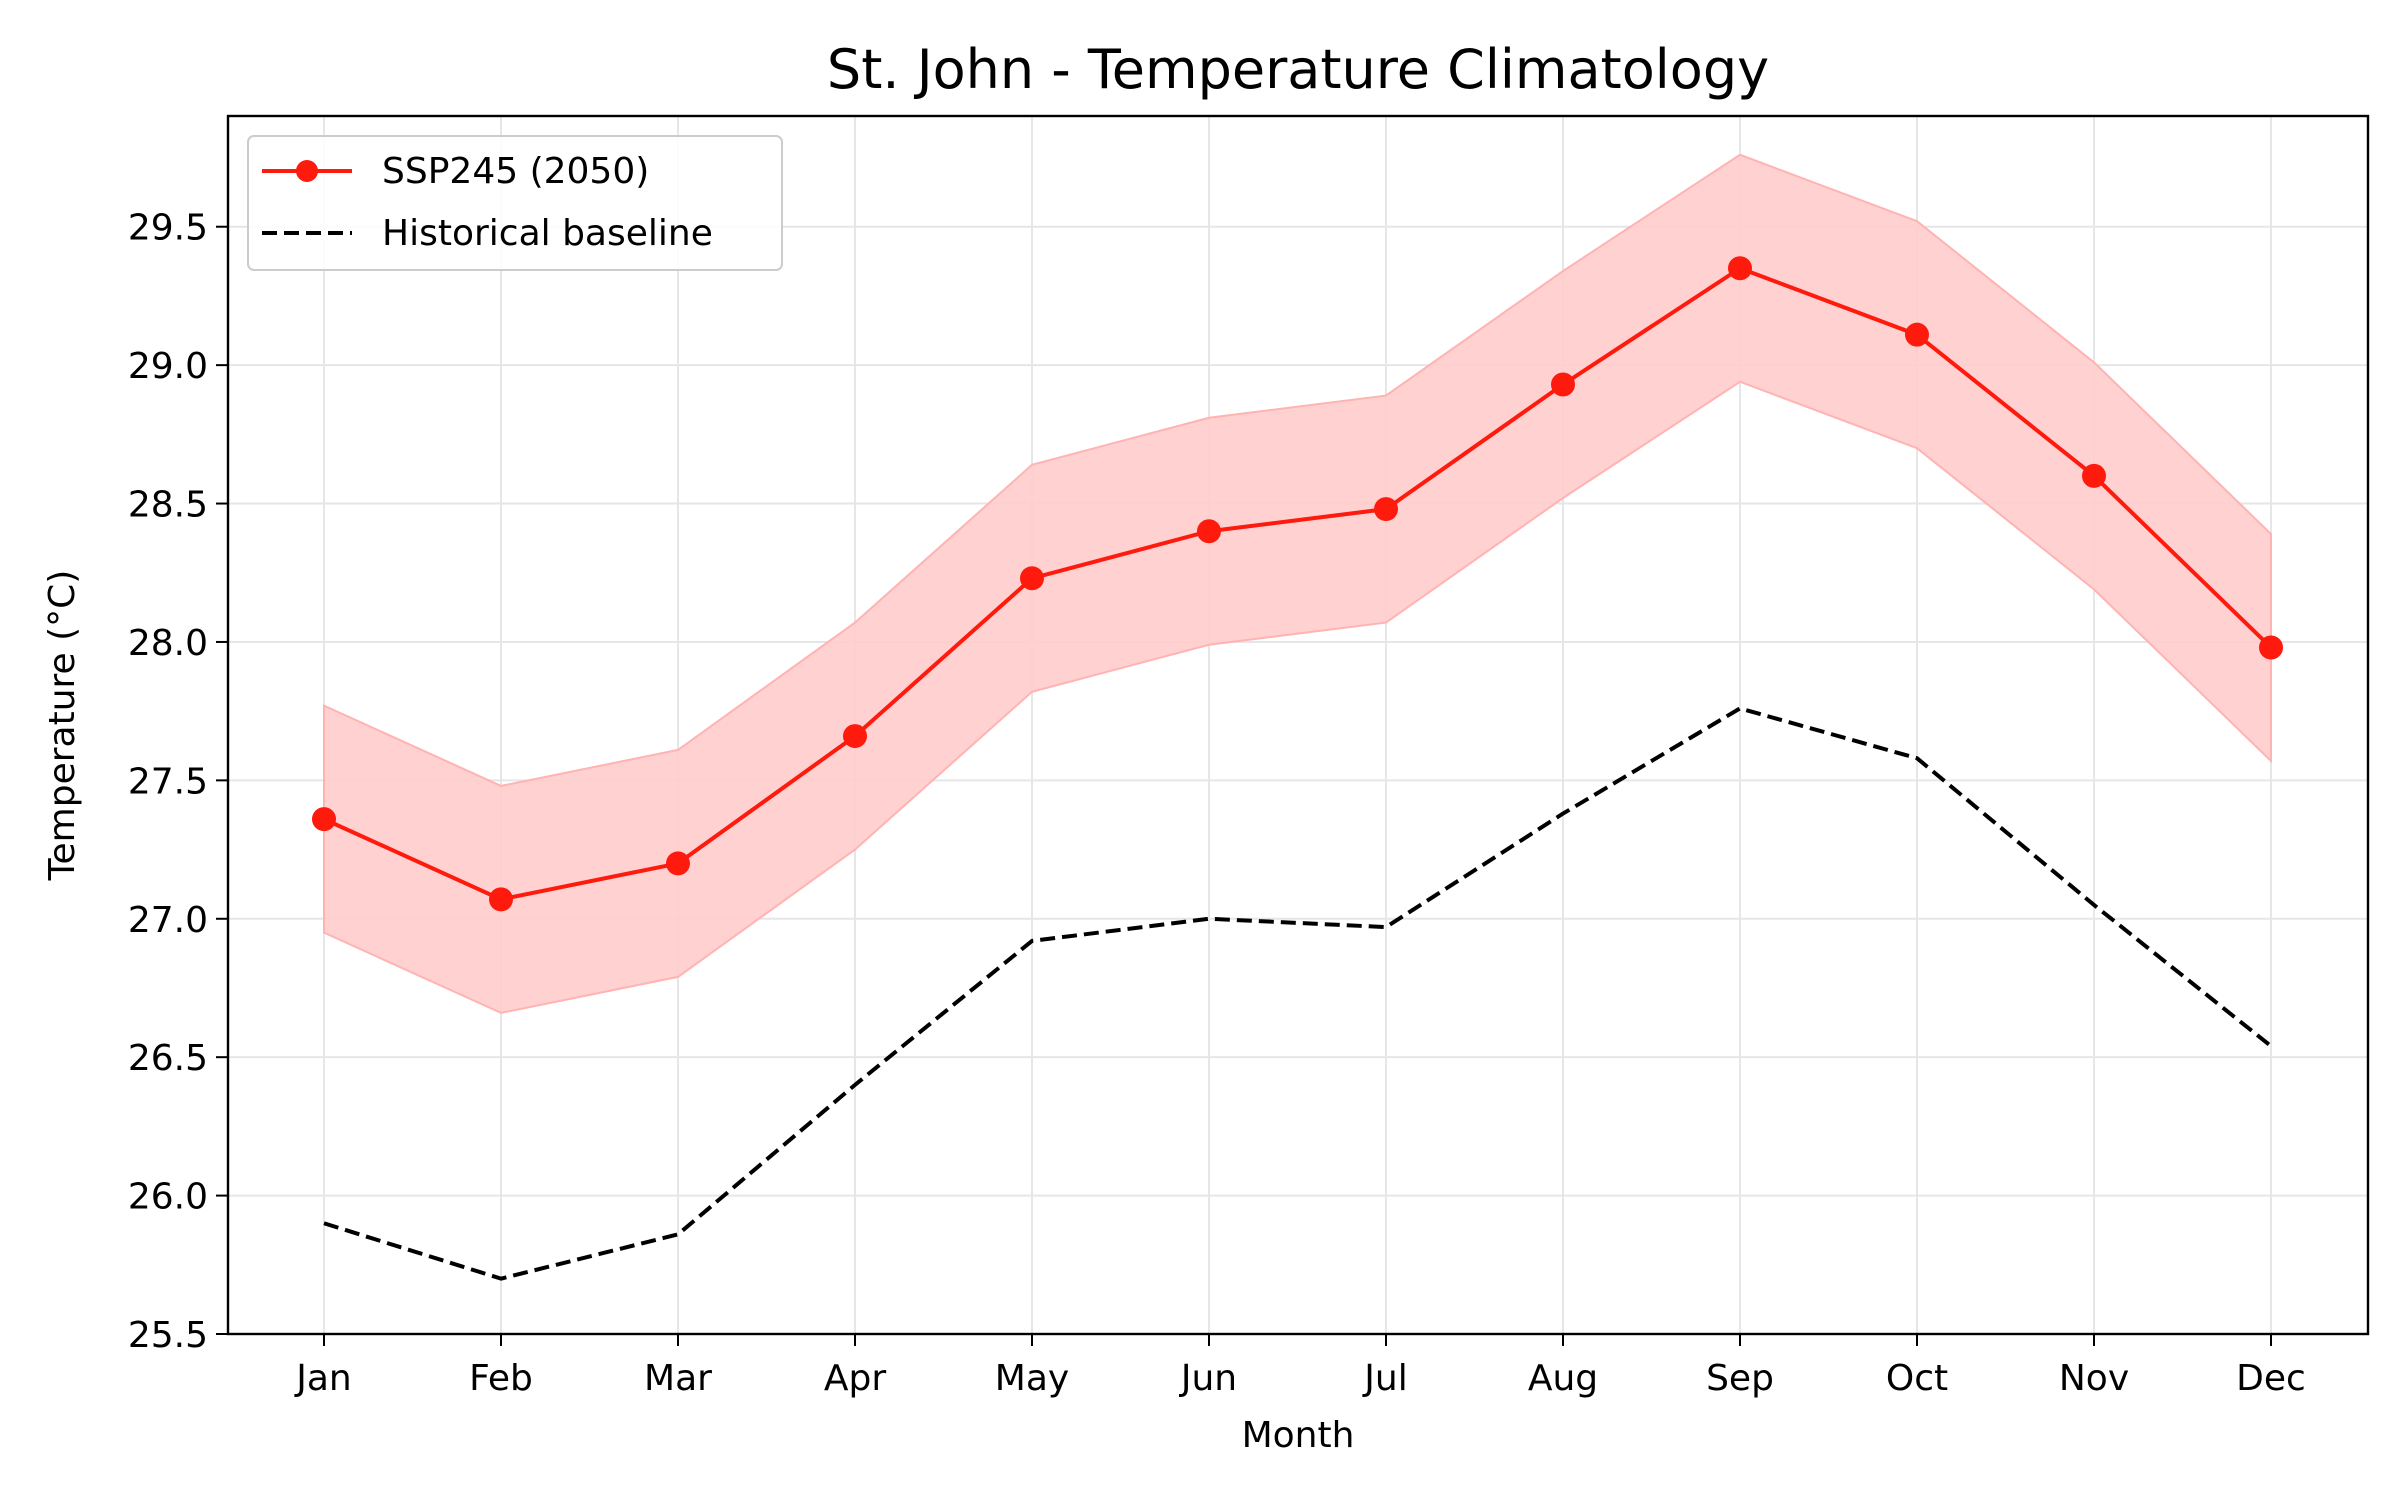 Image resolution: width=2400 pixels, height=1500 pixels. I want to click on x-tick-label-jun: Jun, so click(1208, 1378).